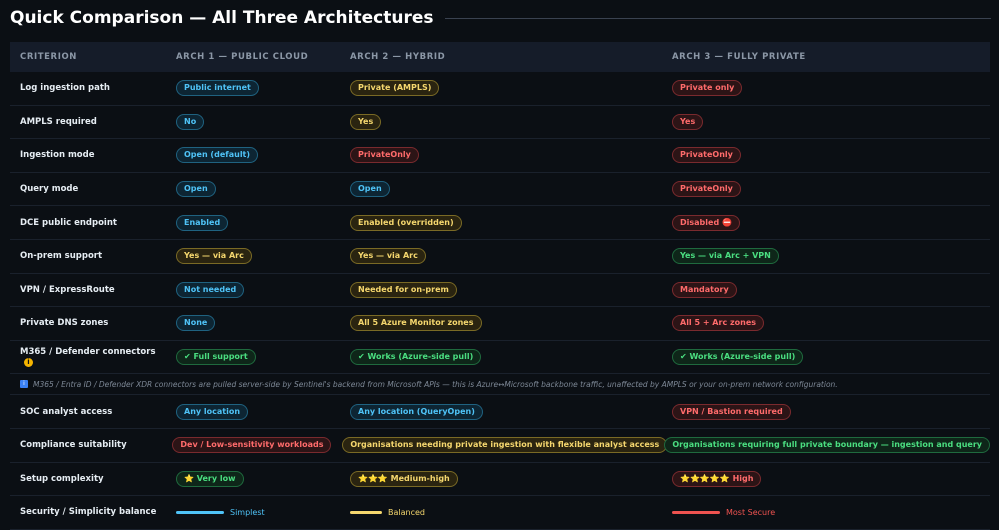  Describe the element at coordinates (704, 289) in the screenshot. I see `a3-value-badge: Mandatory` at that location.